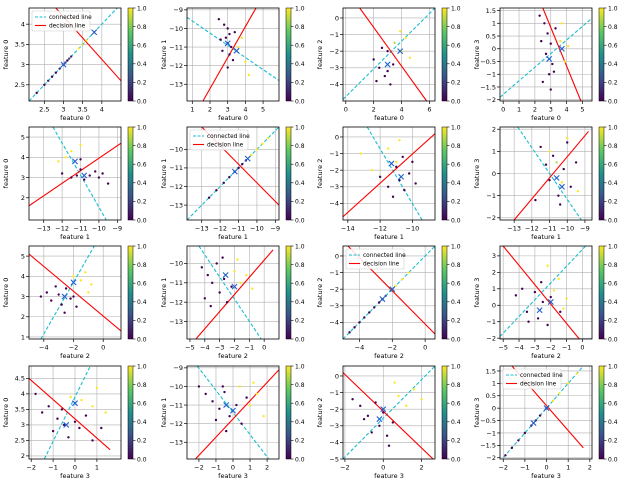 The height and width of the screenshot is (480, 640). What do you see at coordinates (257, 229) in the screenshot?
I see `x-tick-label: −10` at bounding box center [257, 229].